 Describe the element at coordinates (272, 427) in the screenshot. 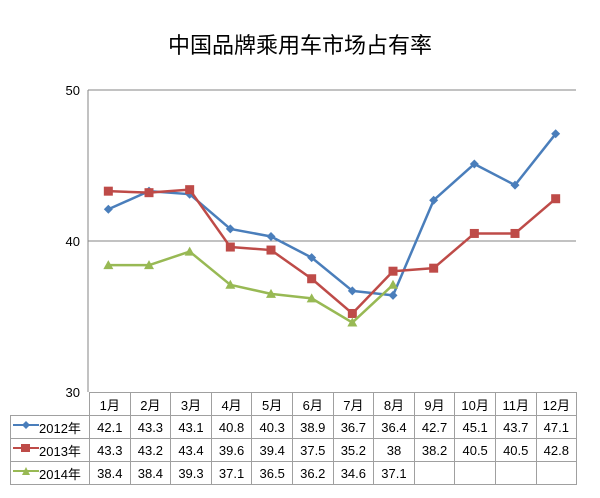

I see `table-cell: 40.3` at that location.